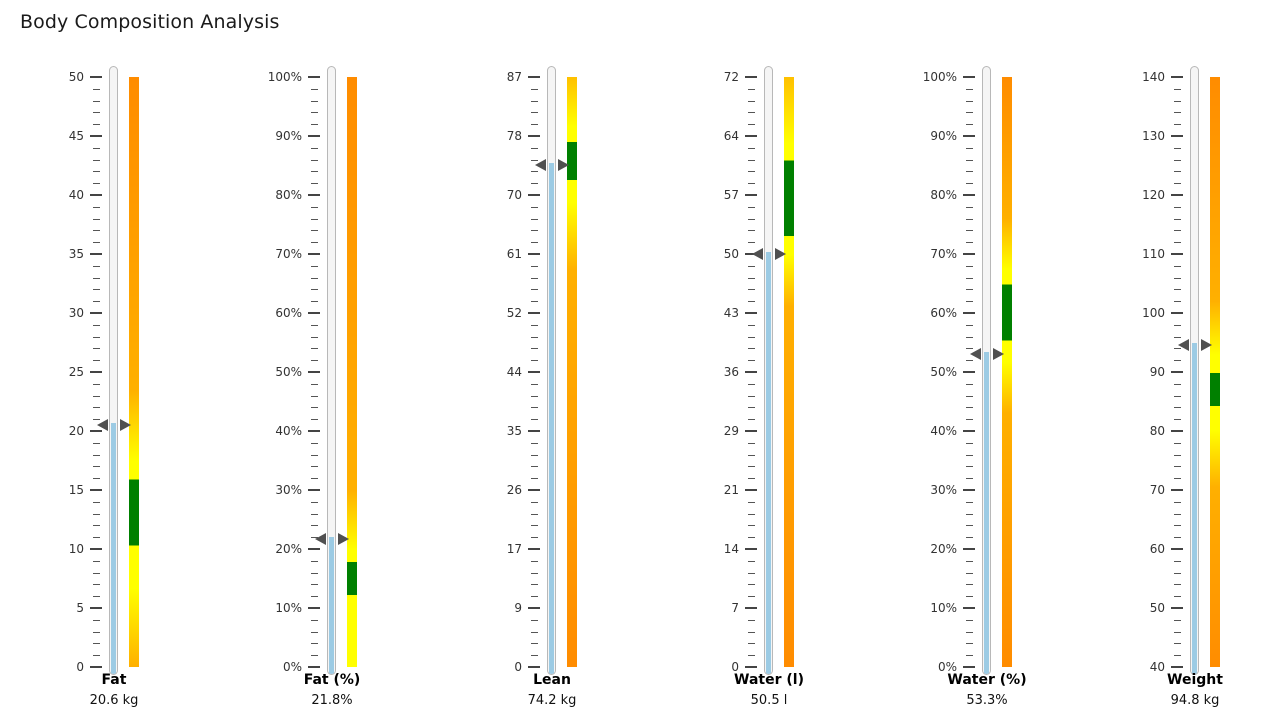 This screenshot has width=1280, height=719. I want to click on tick-label: 64, so click(731, 136).